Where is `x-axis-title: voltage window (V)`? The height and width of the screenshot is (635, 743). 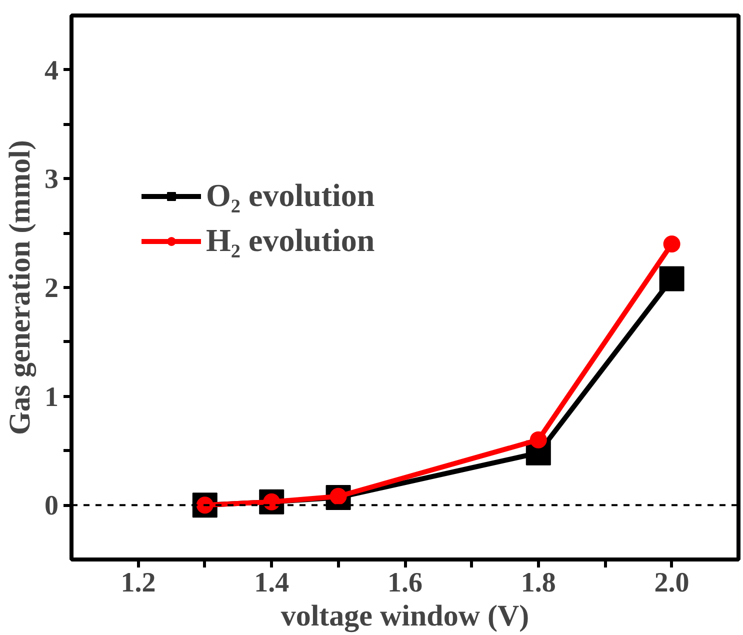
x-axis-title: voltage window (V) is located at coordinates (405, 616).